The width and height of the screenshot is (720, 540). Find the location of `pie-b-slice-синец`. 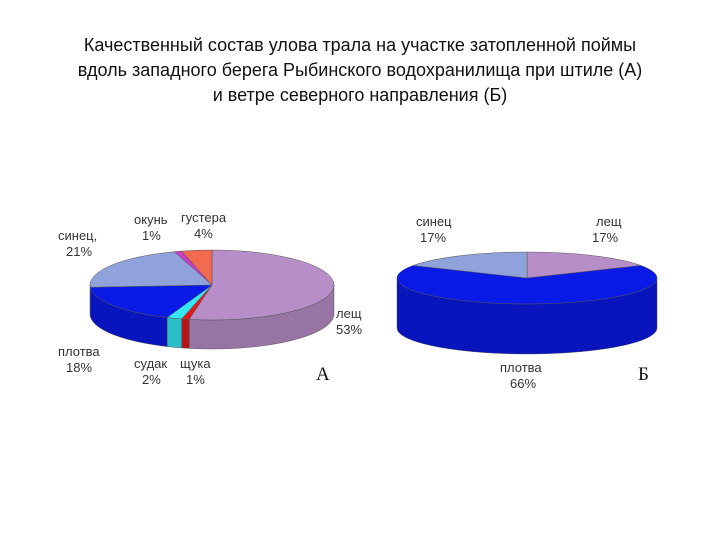

pie-b-slice-синец is located at coordinates (470, 265).